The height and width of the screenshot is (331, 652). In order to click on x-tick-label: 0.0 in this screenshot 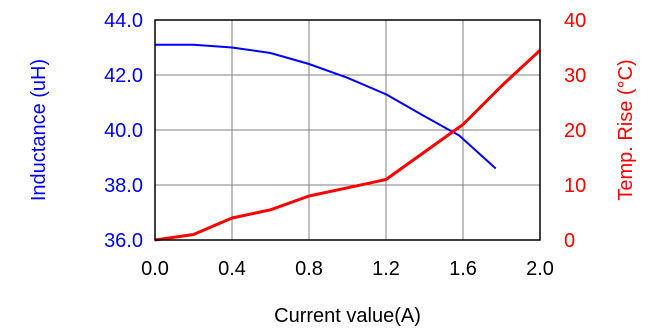, I will do `click(155, 269)`.